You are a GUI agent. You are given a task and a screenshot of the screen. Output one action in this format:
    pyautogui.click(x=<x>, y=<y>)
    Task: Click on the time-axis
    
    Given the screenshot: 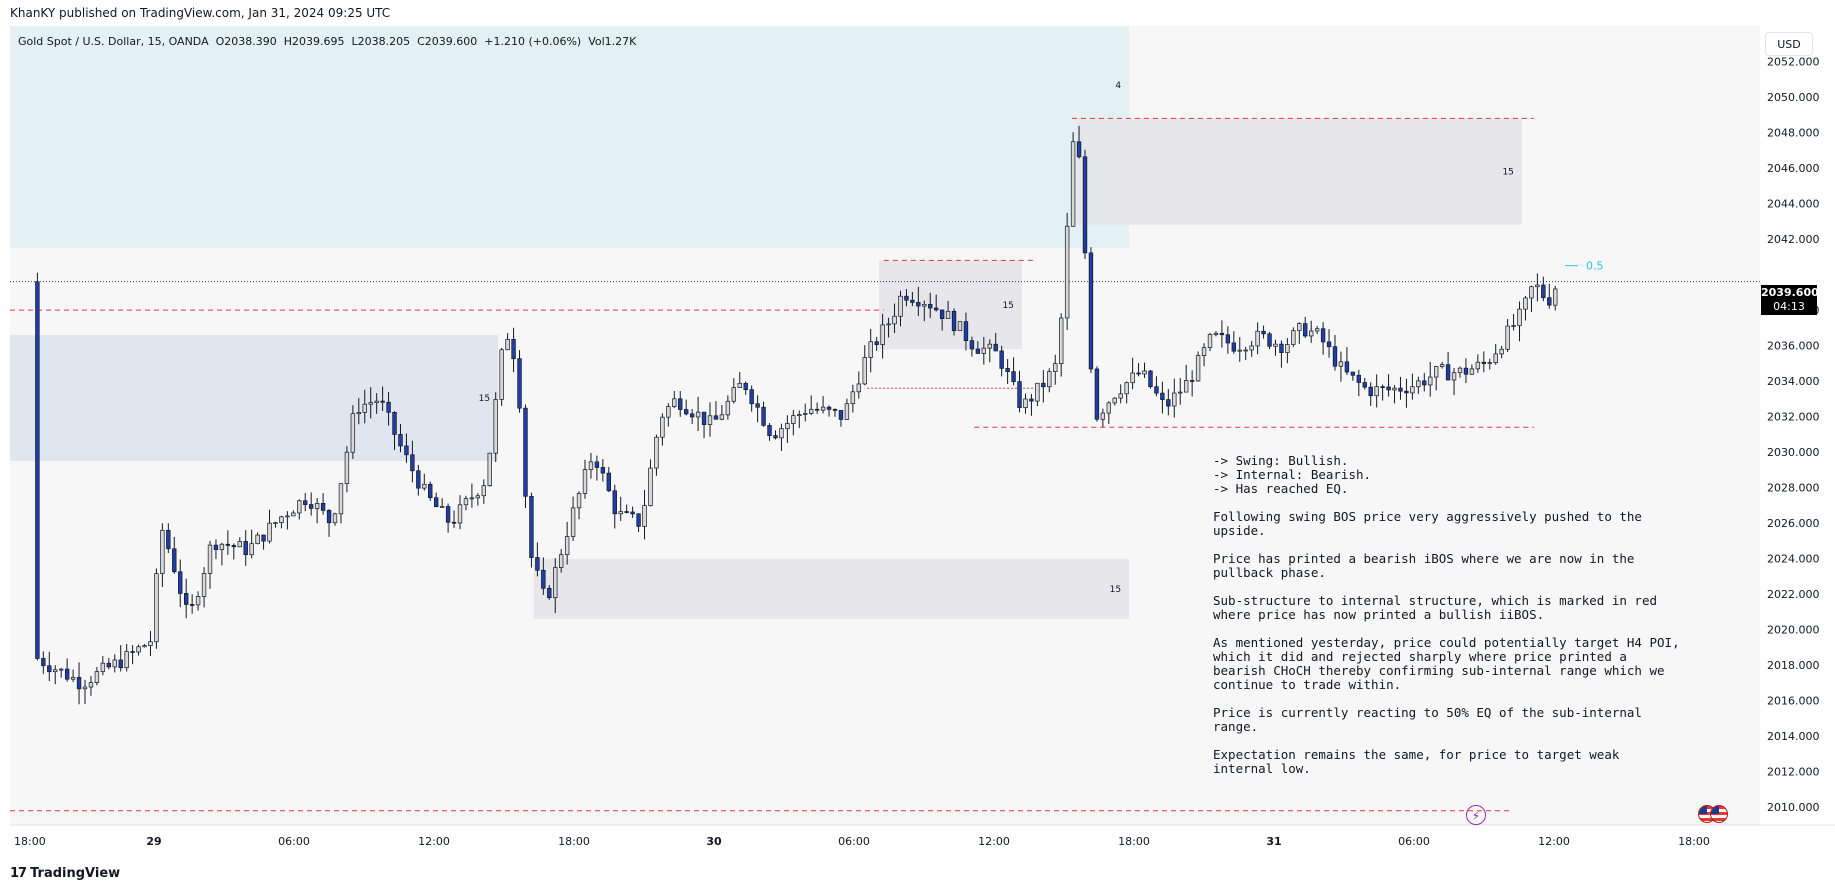 What is the action you would take?
    pyautogui.click(x=885, y=840)
    